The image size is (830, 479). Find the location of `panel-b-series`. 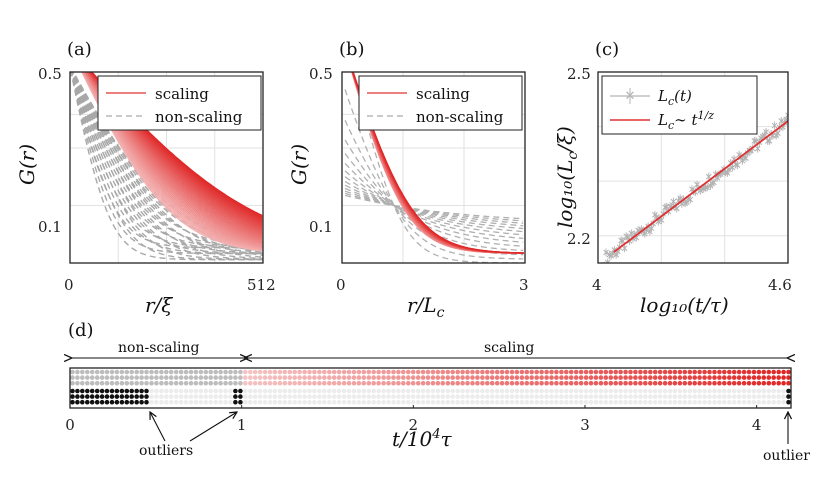

panel-b-series is located at coordinates (434, 167).